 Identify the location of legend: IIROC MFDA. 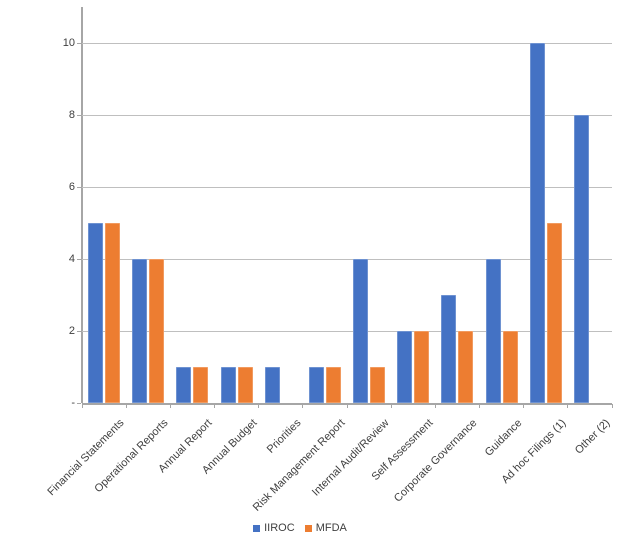
(300, 528).